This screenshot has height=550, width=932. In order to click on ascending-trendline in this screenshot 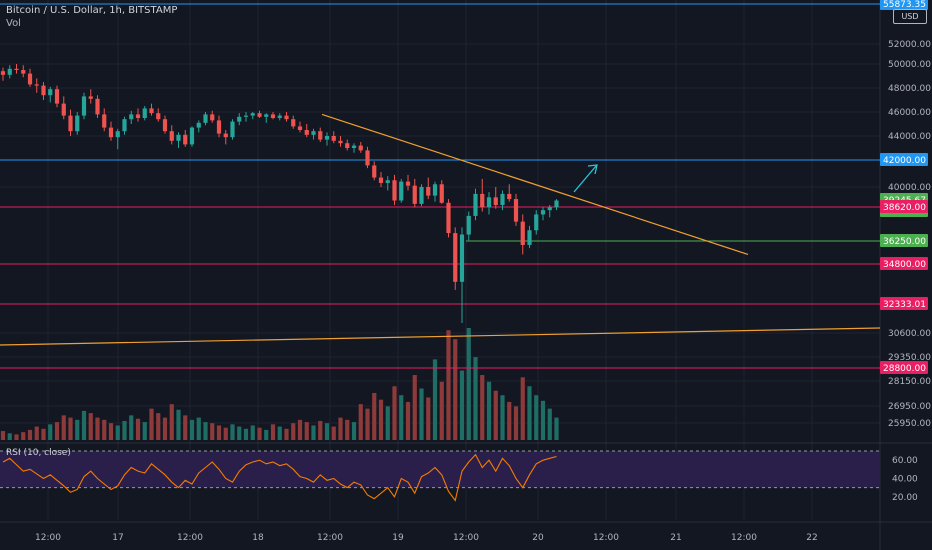, I will do `click(440, 336)`.